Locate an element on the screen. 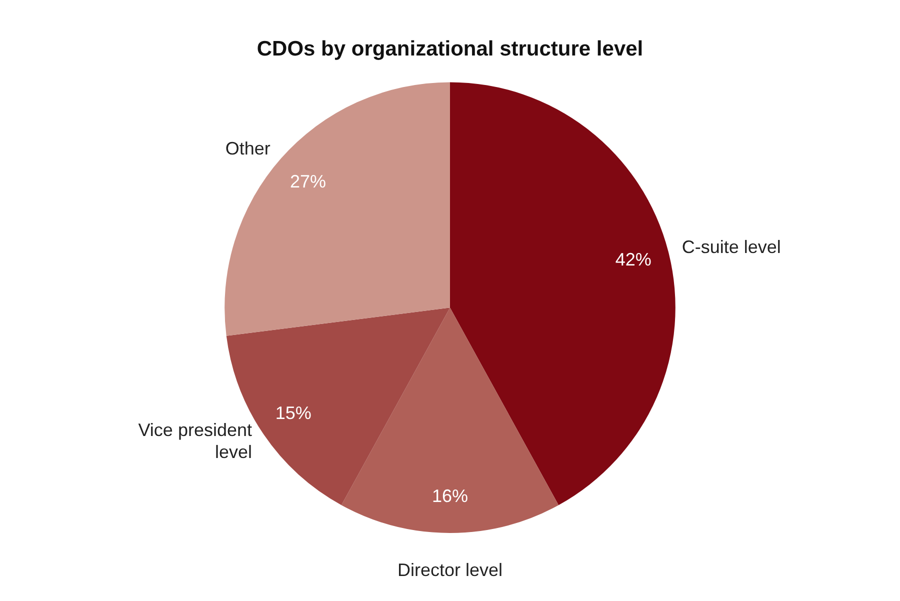 The height and width of the screenshot is (601, 900). slice-label: Vice president level is located at coordinates (195, 441).